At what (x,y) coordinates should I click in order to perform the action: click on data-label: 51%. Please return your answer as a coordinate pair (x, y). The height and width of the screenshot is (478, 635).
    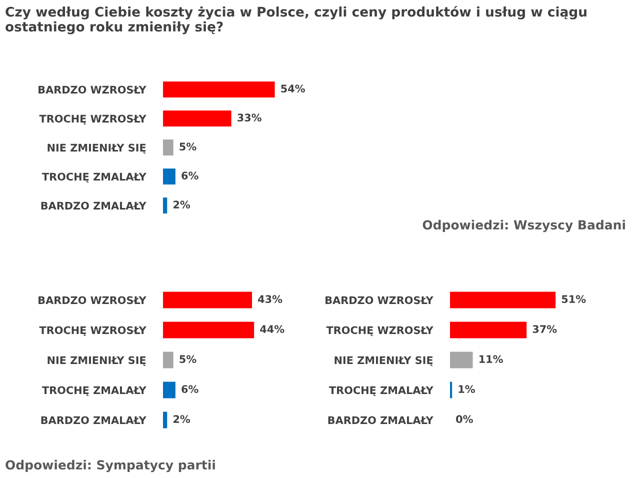
    Looking at the image, I should click on (574, 299).